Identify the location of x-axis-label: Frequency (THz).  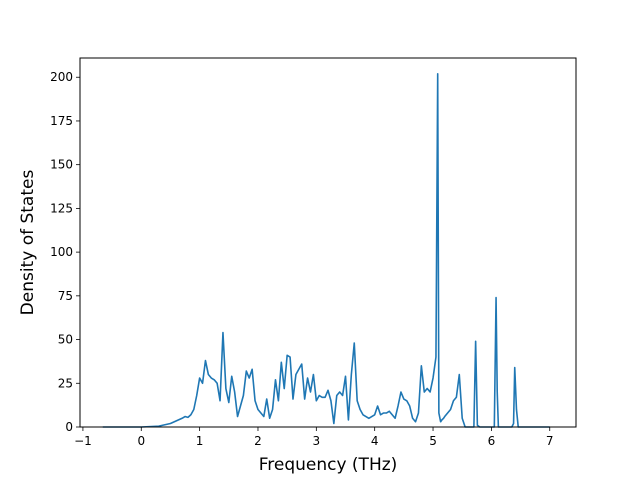
(328, 465).